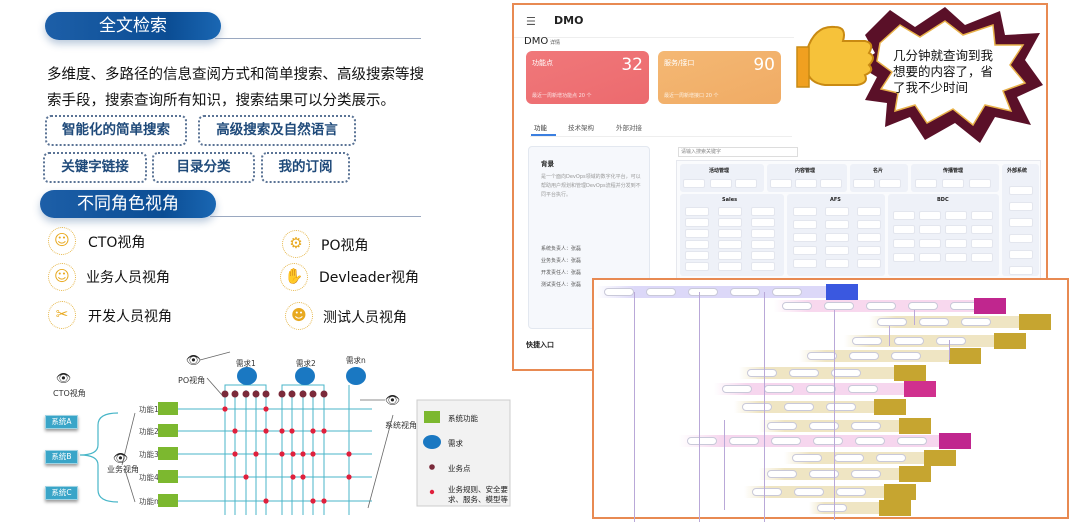 Image resolution: width=1080 pixels, height=524 pixels. I want to click on requirement-label: 需求2, so click(306, 363).